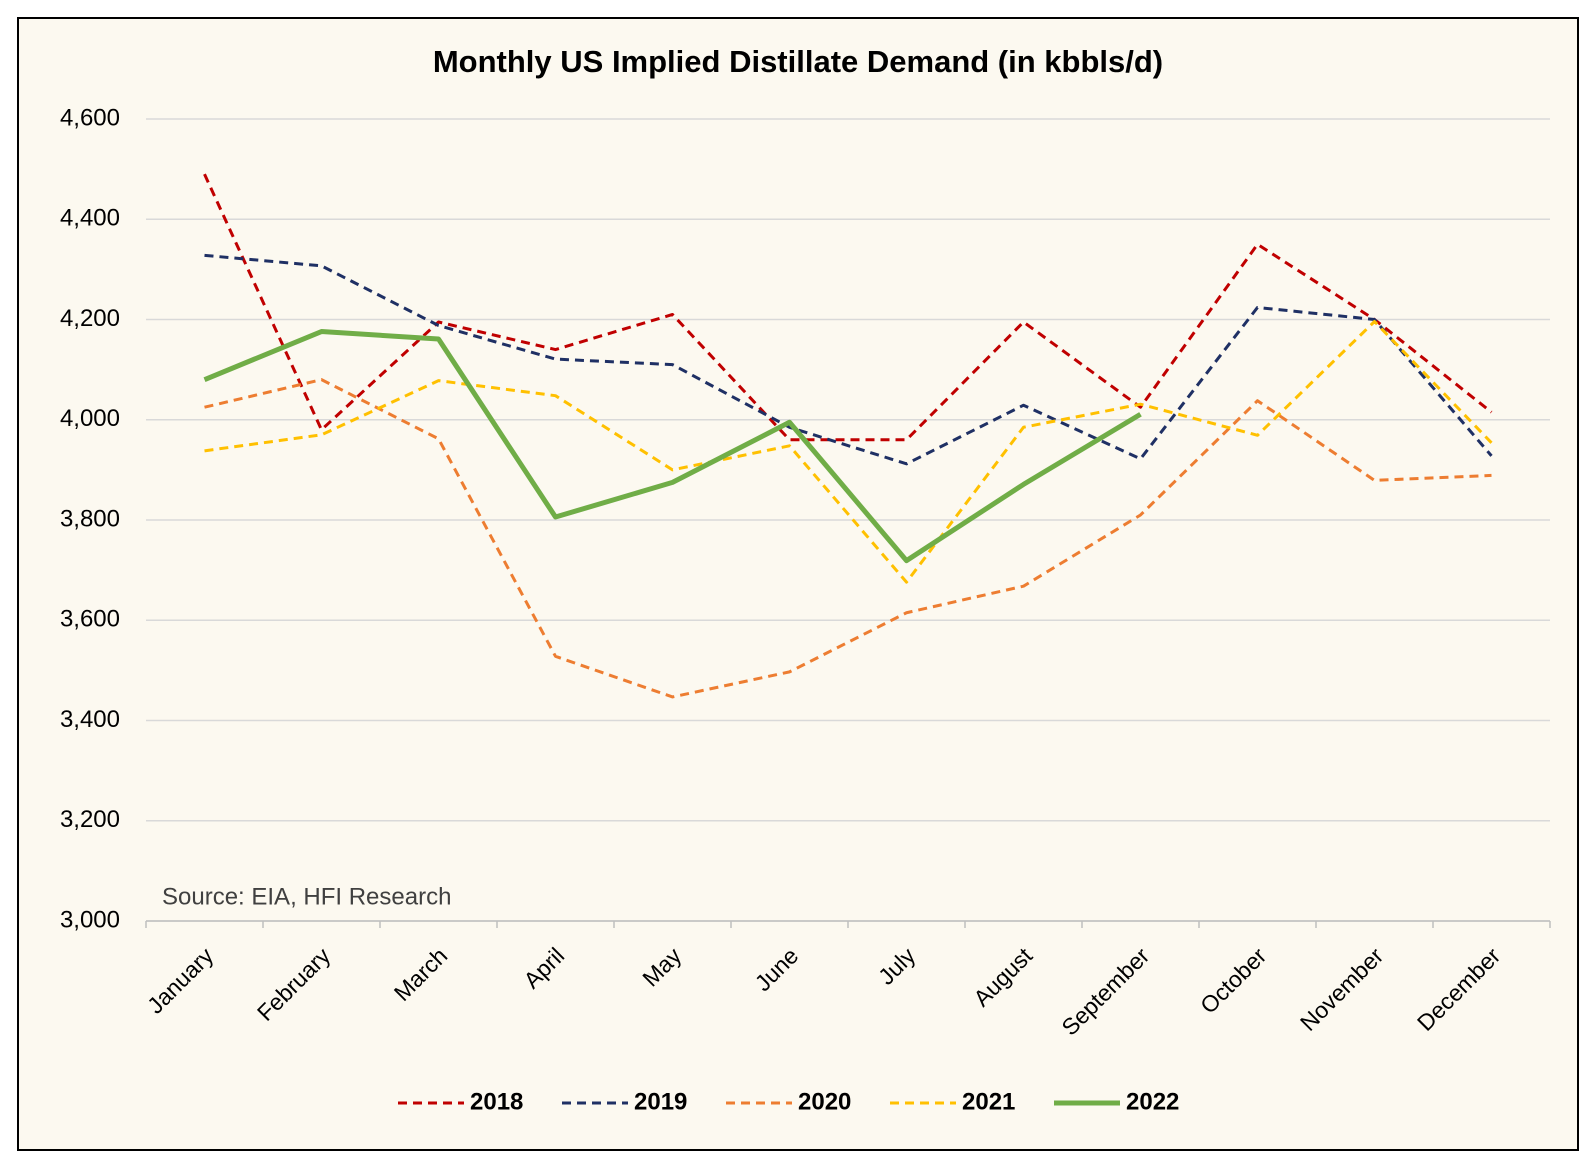 Image resolution: width=1596 pixels, height=1168 pixels. Describe the element at coordinates (90, 619) in the screenshot. I see `y-tick-label: 3,600` at that location.